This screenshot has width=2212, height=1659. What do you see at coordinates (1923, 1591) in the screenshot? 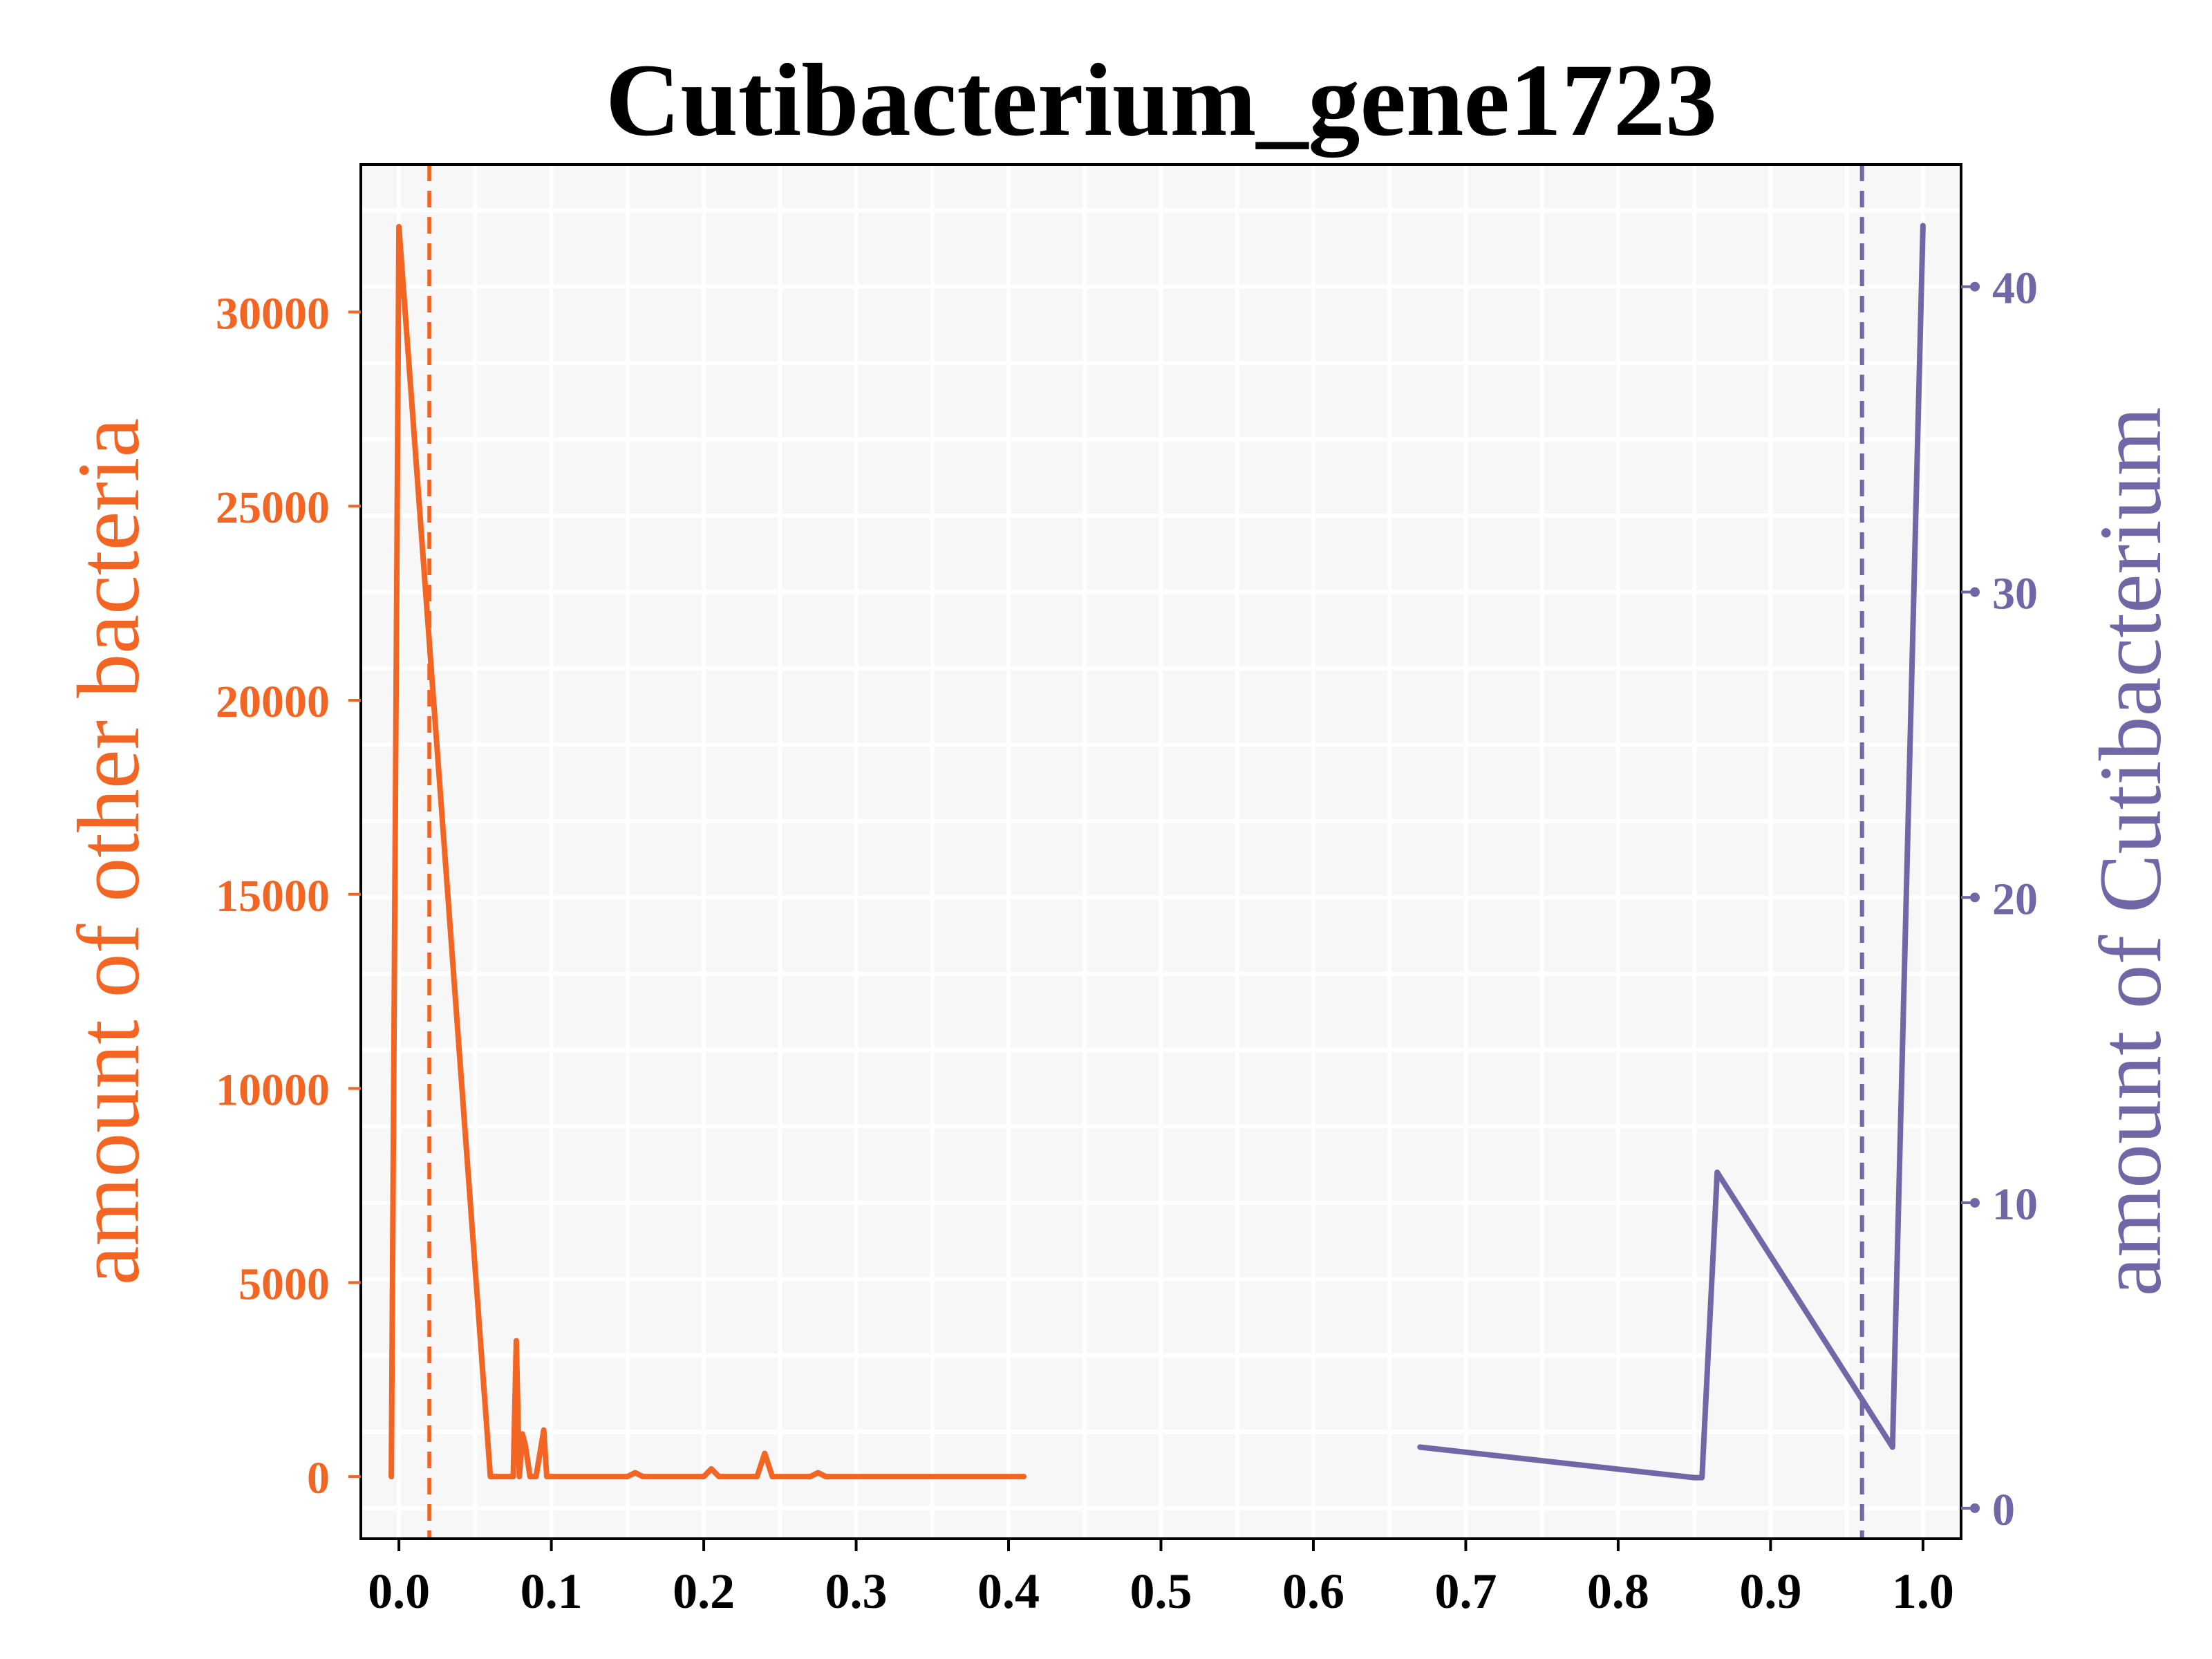
I see `x-tick-label: 1.0` at bounding box center [1923, 1591].